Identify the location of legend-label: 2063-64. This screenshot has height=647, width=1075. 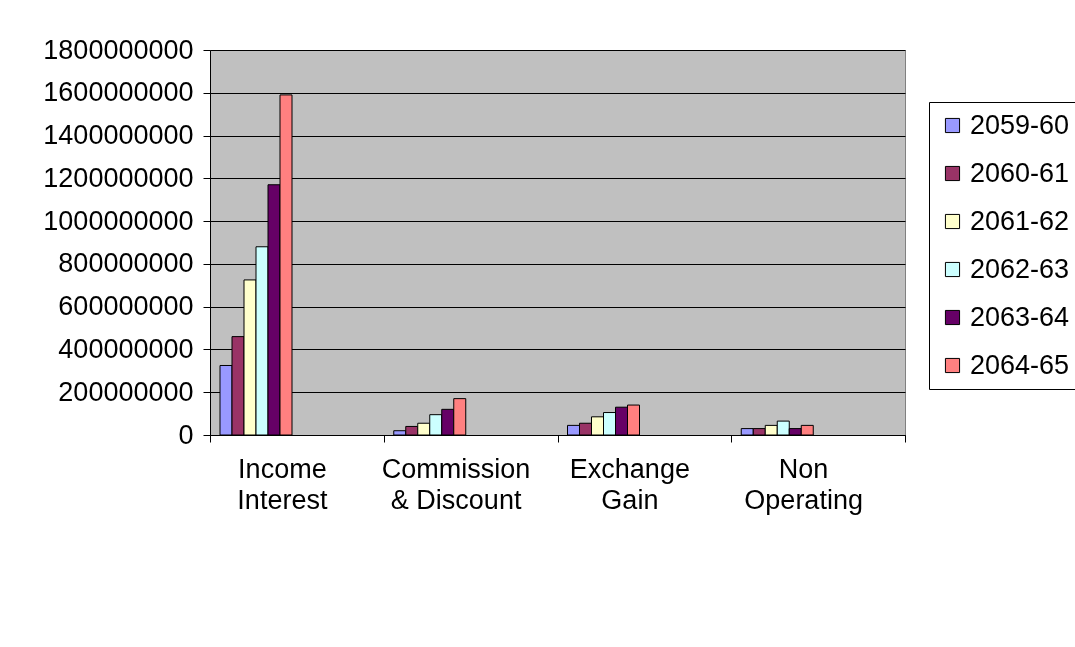
(1020, 316).